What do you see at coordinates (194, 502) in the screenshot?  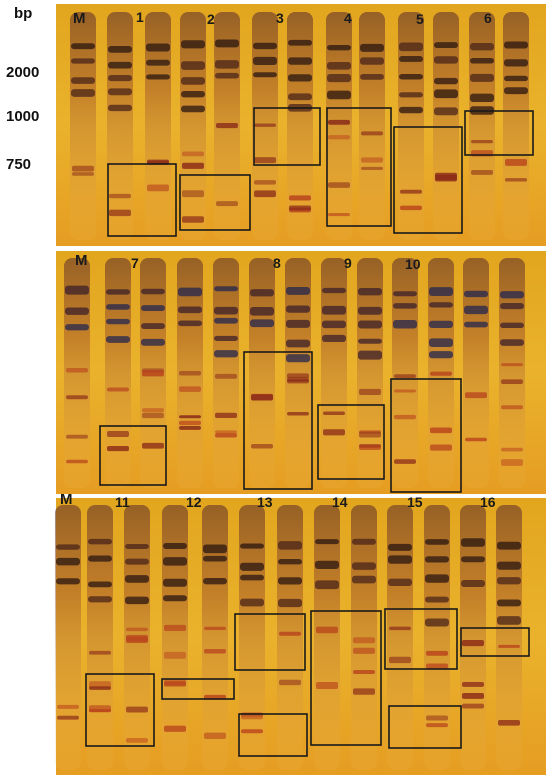 I see `lane-label: 12` at bounding box center [194, 502].